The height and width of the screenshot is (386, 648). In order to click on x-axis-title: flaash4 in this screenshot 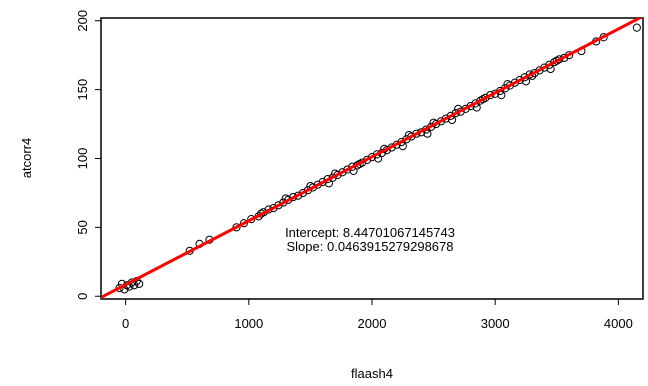, I will do `click(372, 373)`.